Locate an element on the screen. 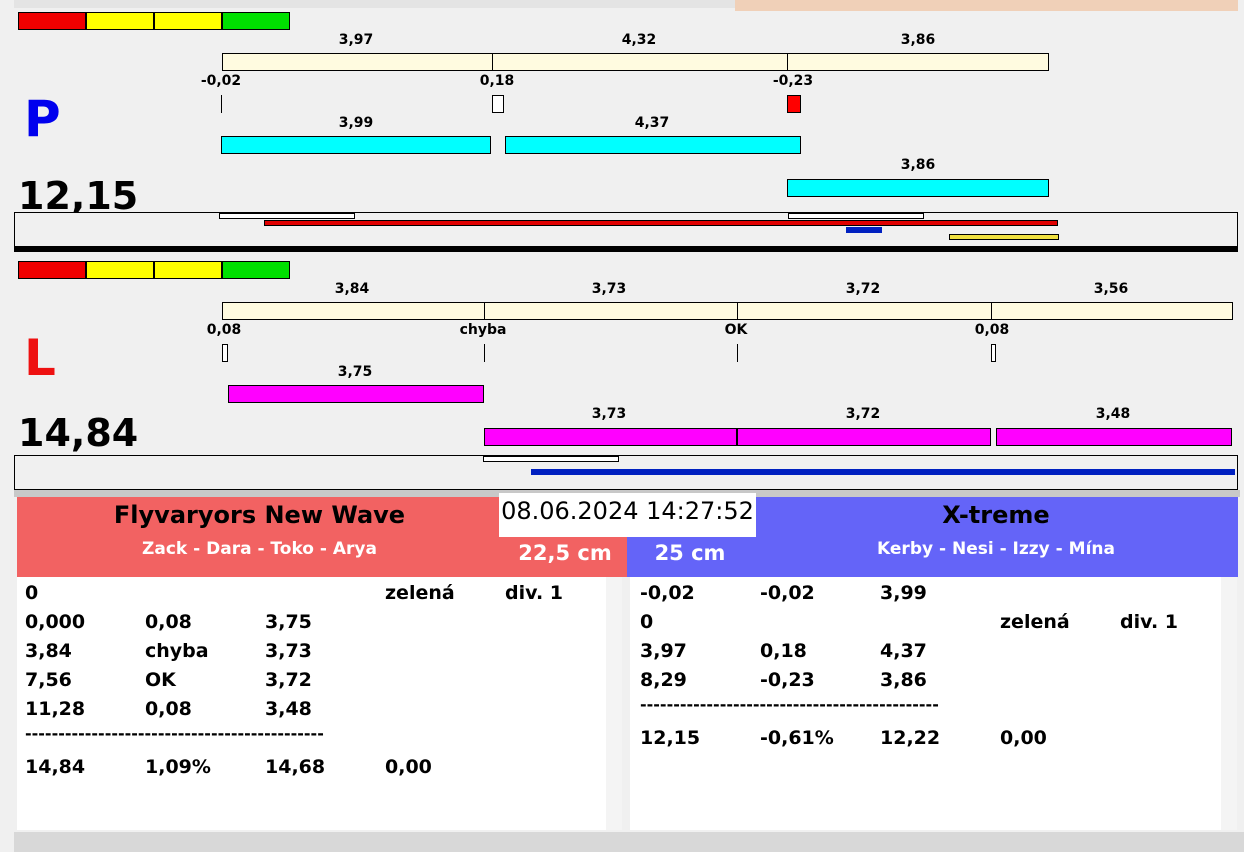 The width and height of the screenshot is (1244, 852). table-cell: 14,84 is located at coordinates (55, 767).